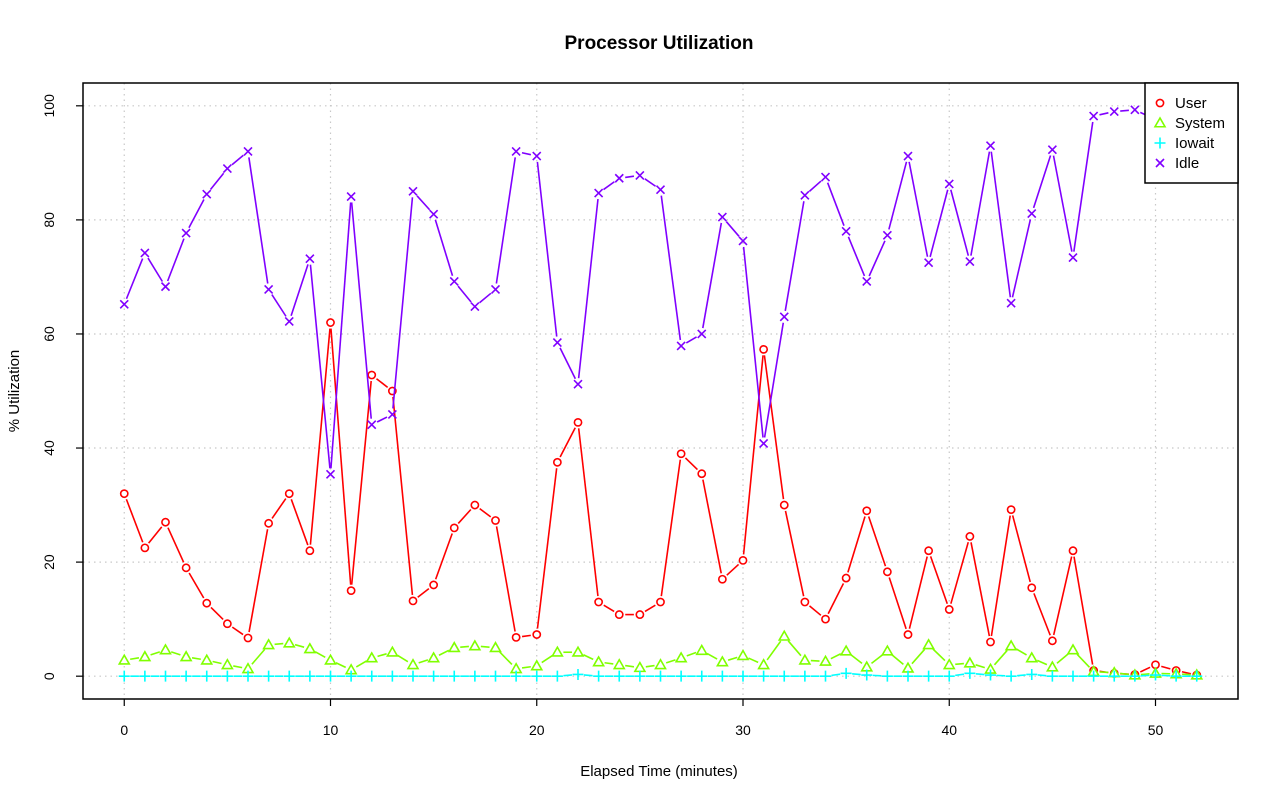 Image resolution: width=1280 pixels, height=801 pixels. I want to click on legend-marker-idle, so click(1160, 163).